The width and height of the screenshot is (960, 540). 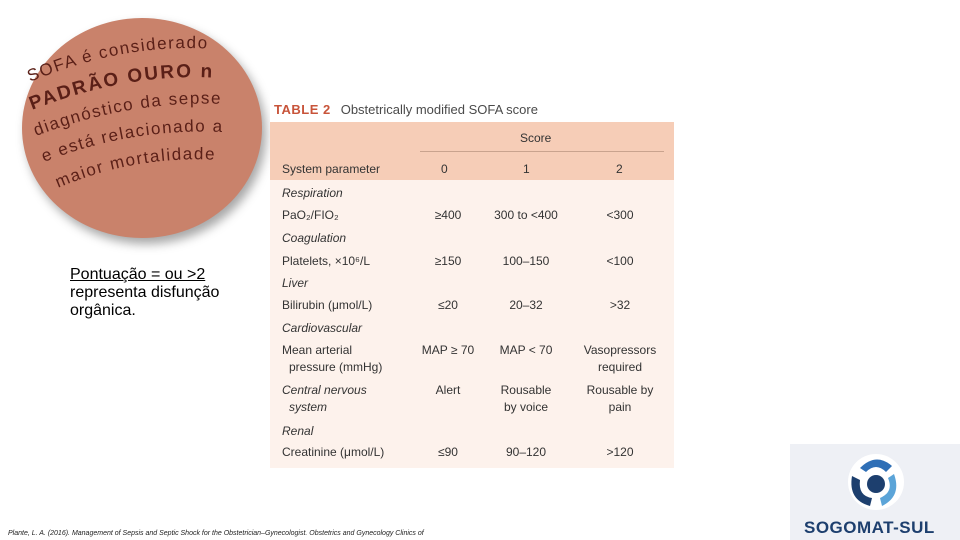 I want to click on score-1-cell: 300 to <400, so click(x=526, y=215).